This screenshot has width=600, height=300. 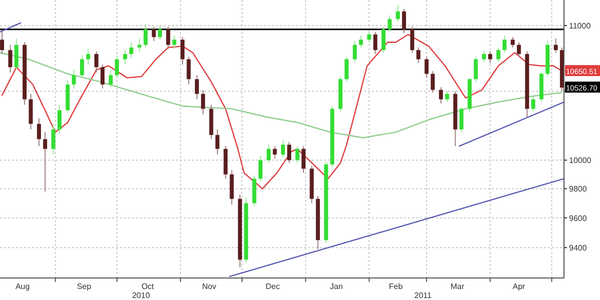 I want to click on y-tick-label: 9600, so click(x=578, y=218).